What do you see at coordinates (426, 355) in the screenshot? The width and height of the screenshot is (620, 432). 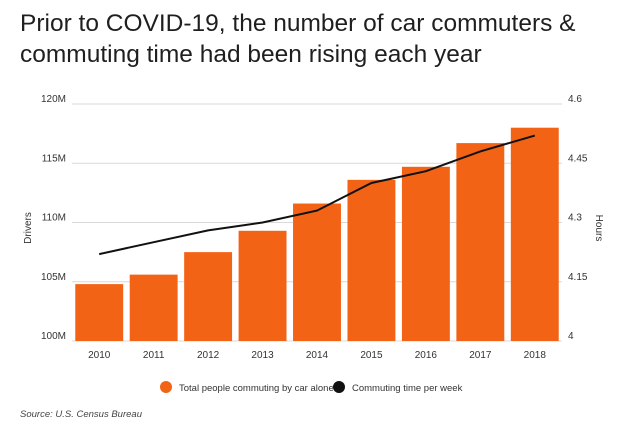 I see `x-tick-label: 2016` at bounding box center [426, 355].